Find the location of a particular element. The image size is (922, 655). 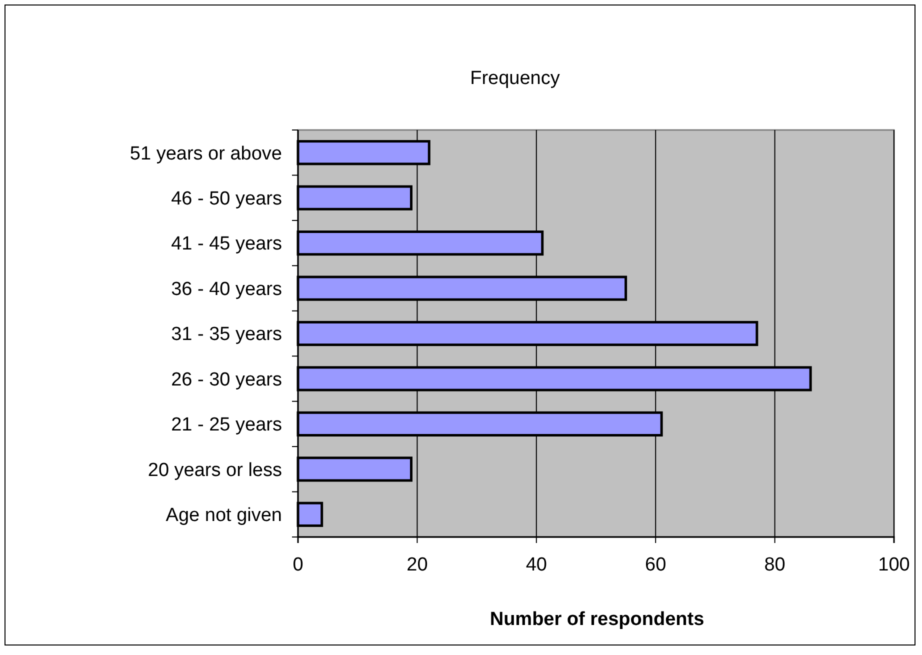

x-tick-label: 60 is located at coordinates (655, 565).